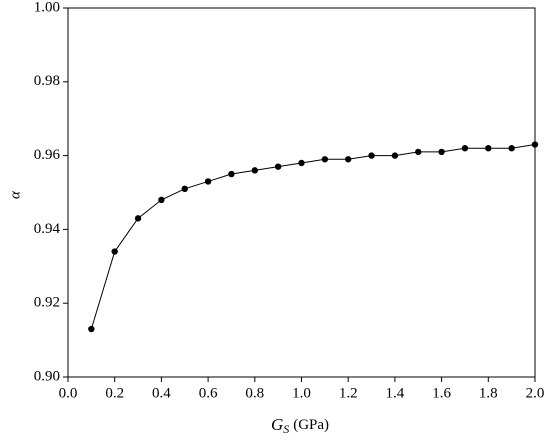  What do you see at coordinates (488, 393) in the screenshot?
I see `x-tick-label: 1.8` at bounding box center [488, 393].